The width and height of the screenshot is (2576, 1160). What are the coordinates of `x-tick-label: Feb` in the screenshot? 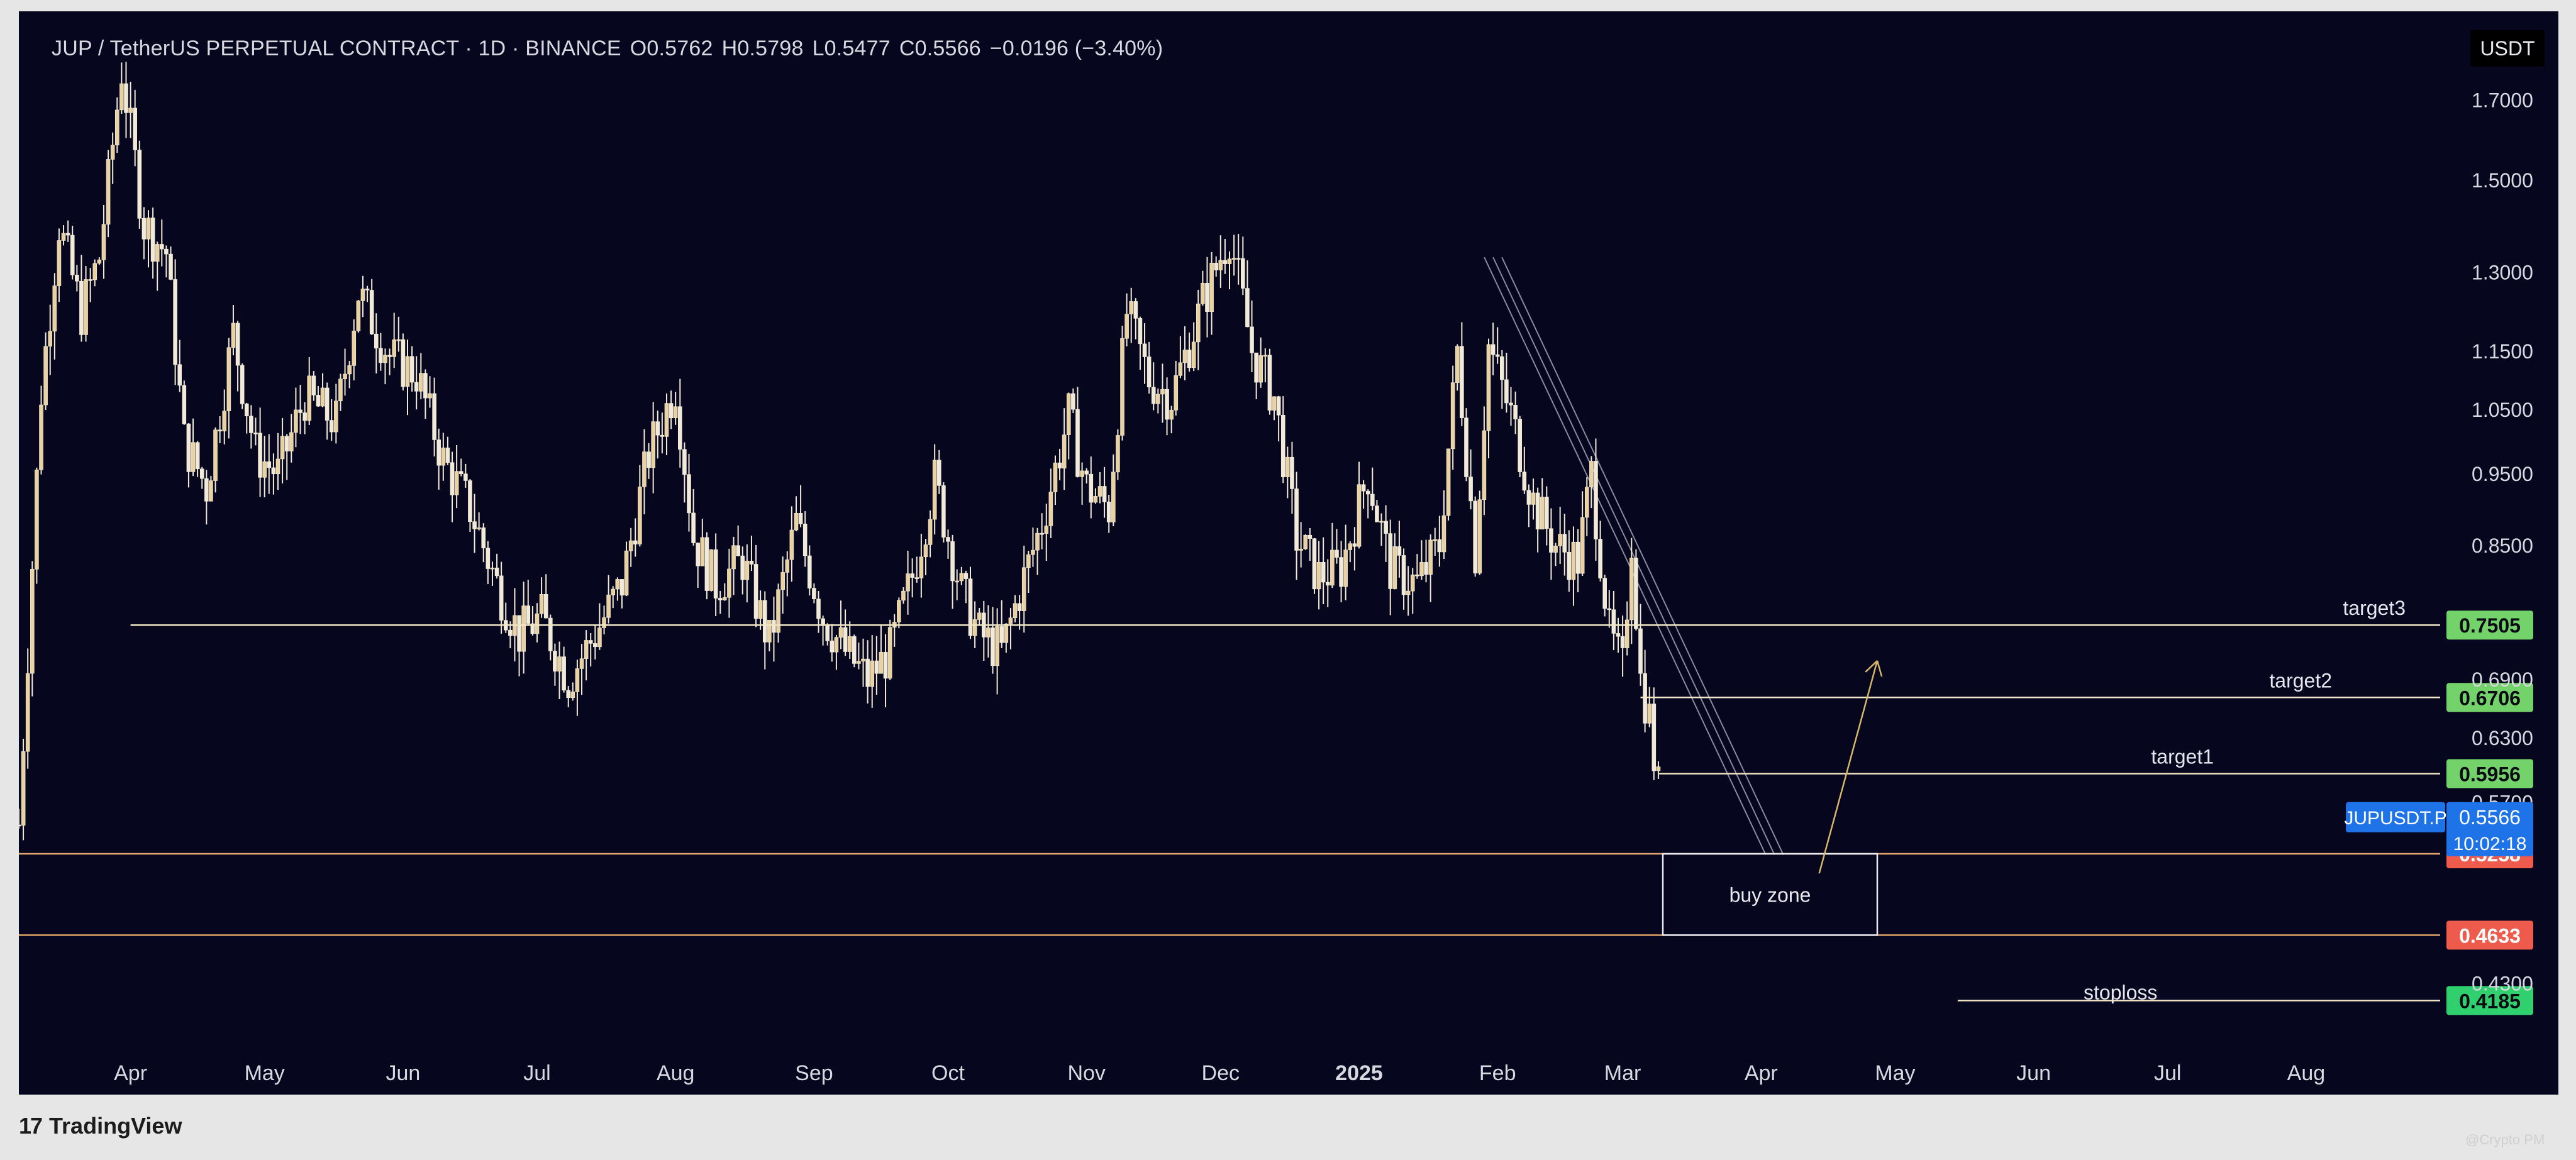 It's located at (1497, 1073).